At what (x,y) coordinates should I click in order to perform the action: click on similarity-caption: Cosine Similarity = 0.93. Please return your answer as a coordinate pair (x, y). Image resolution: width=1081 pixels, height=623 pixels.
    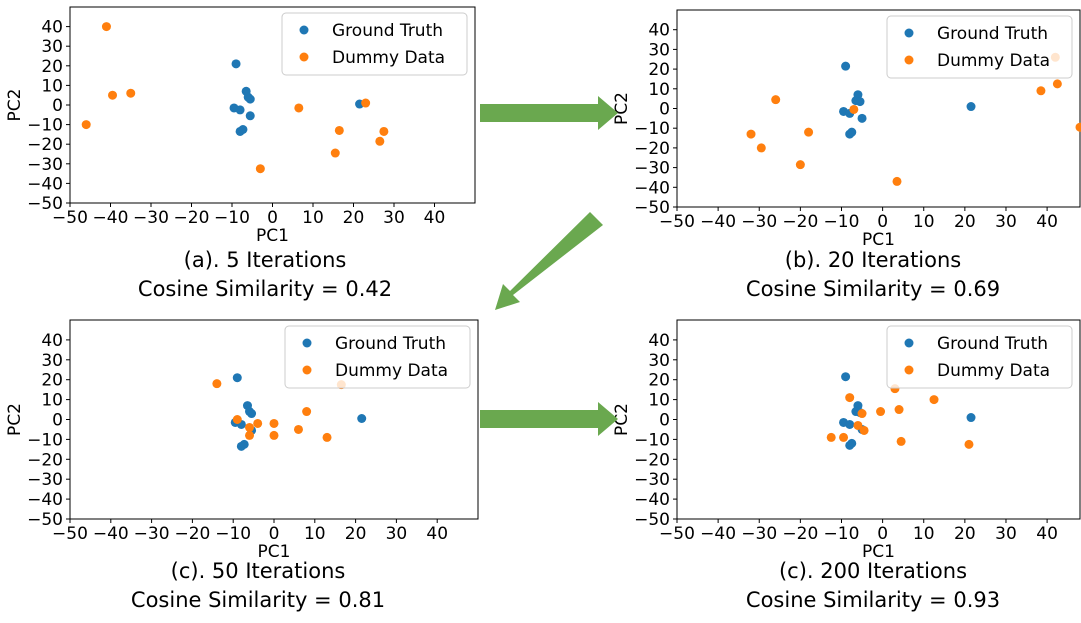
    Looking at the image, I should click on (873, 600).